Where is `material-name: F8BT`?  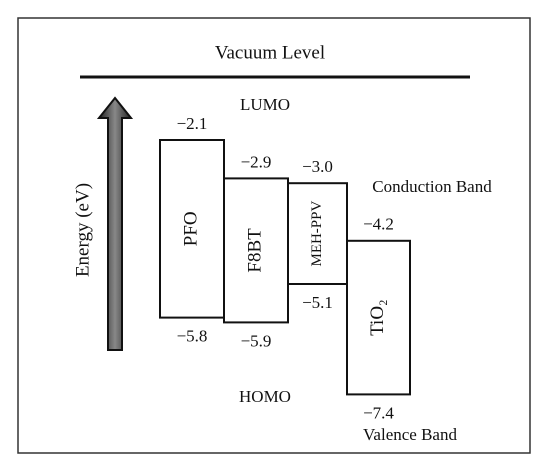 material-name: F8BT is located at coordinates (254, 250).